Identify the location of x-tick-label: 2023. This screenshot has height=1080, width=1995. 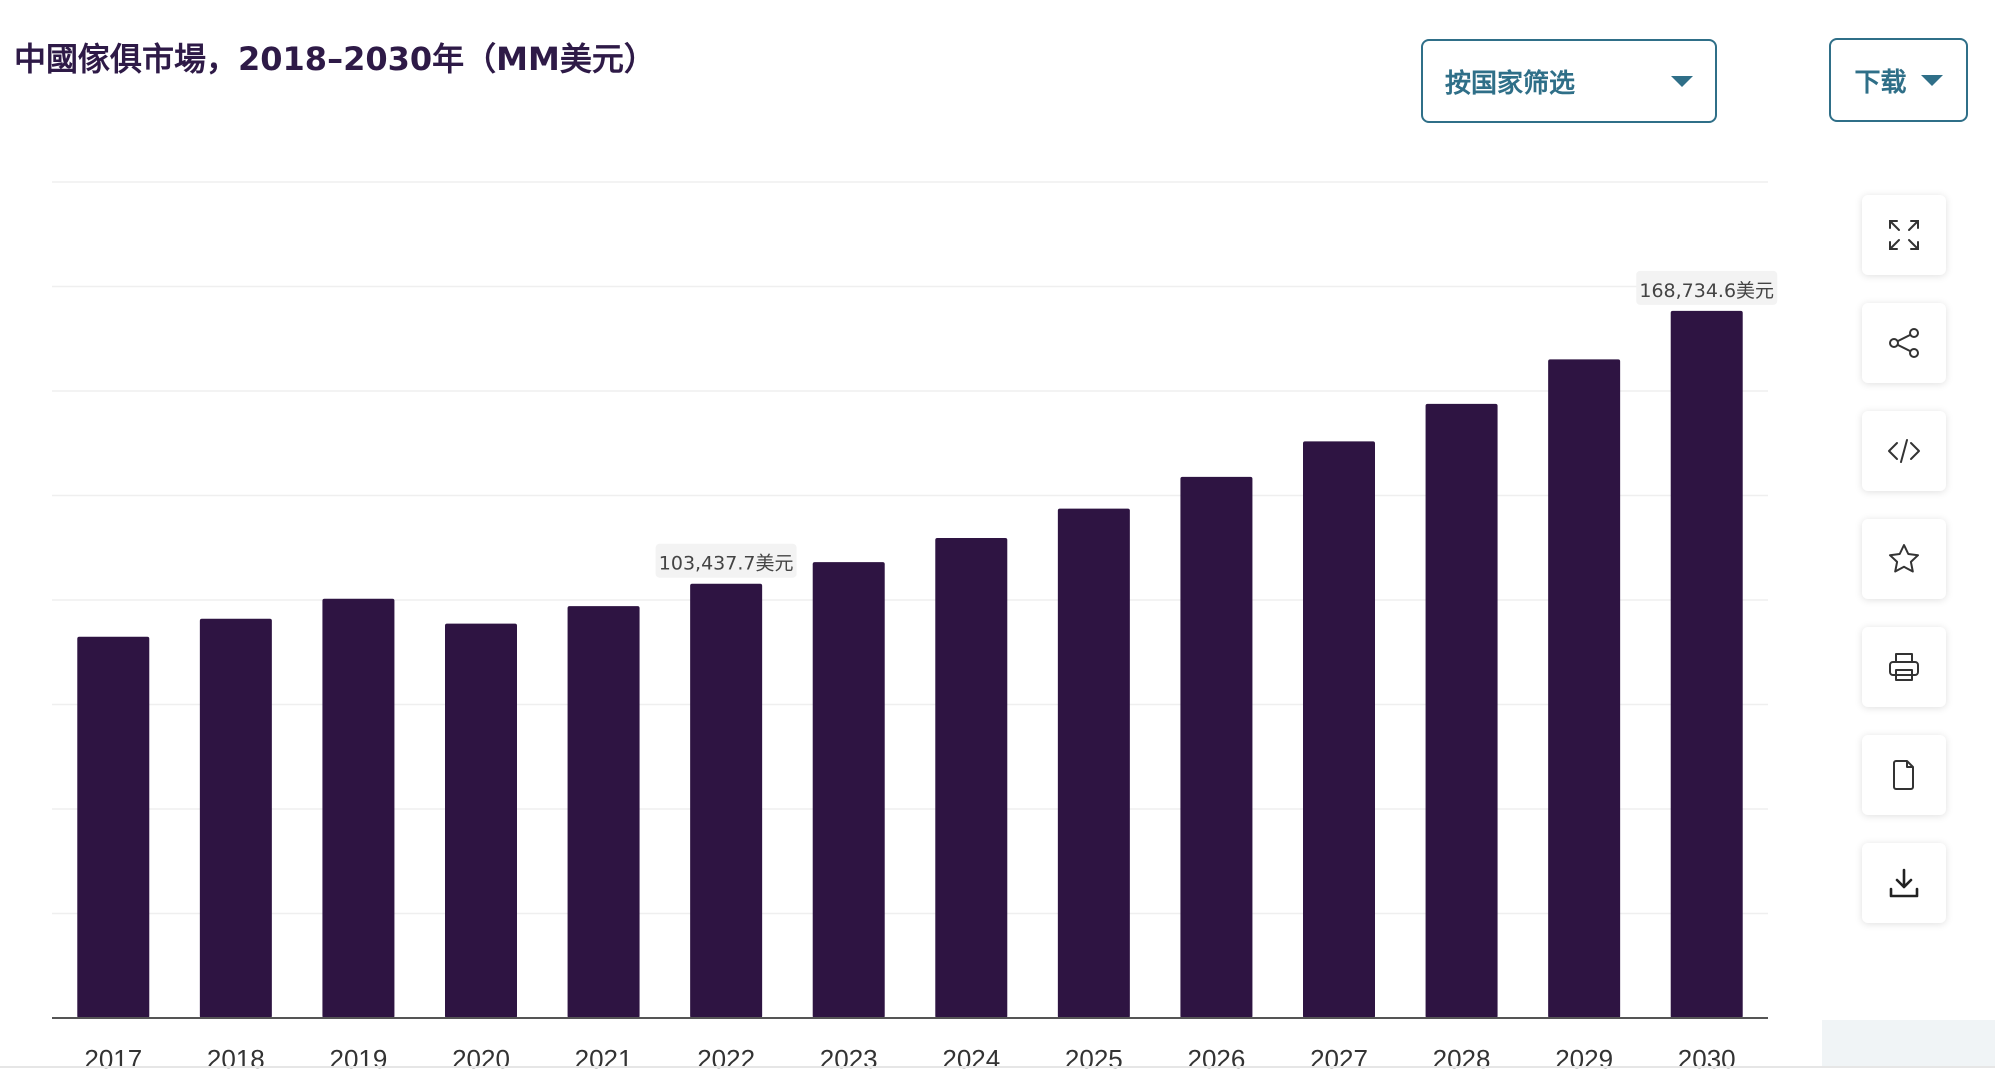
(849, 1059).